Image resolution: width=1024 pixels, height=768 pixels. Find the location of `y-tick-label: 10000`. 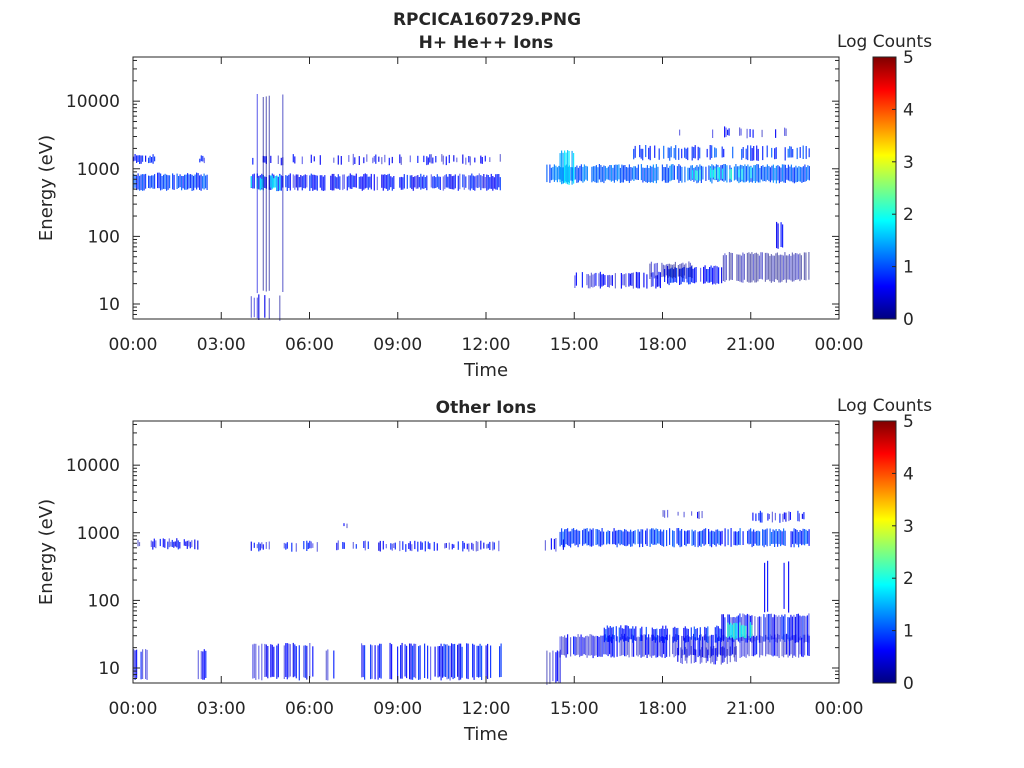

y-tick-label: 10000 is located at coordinates (93, 102).